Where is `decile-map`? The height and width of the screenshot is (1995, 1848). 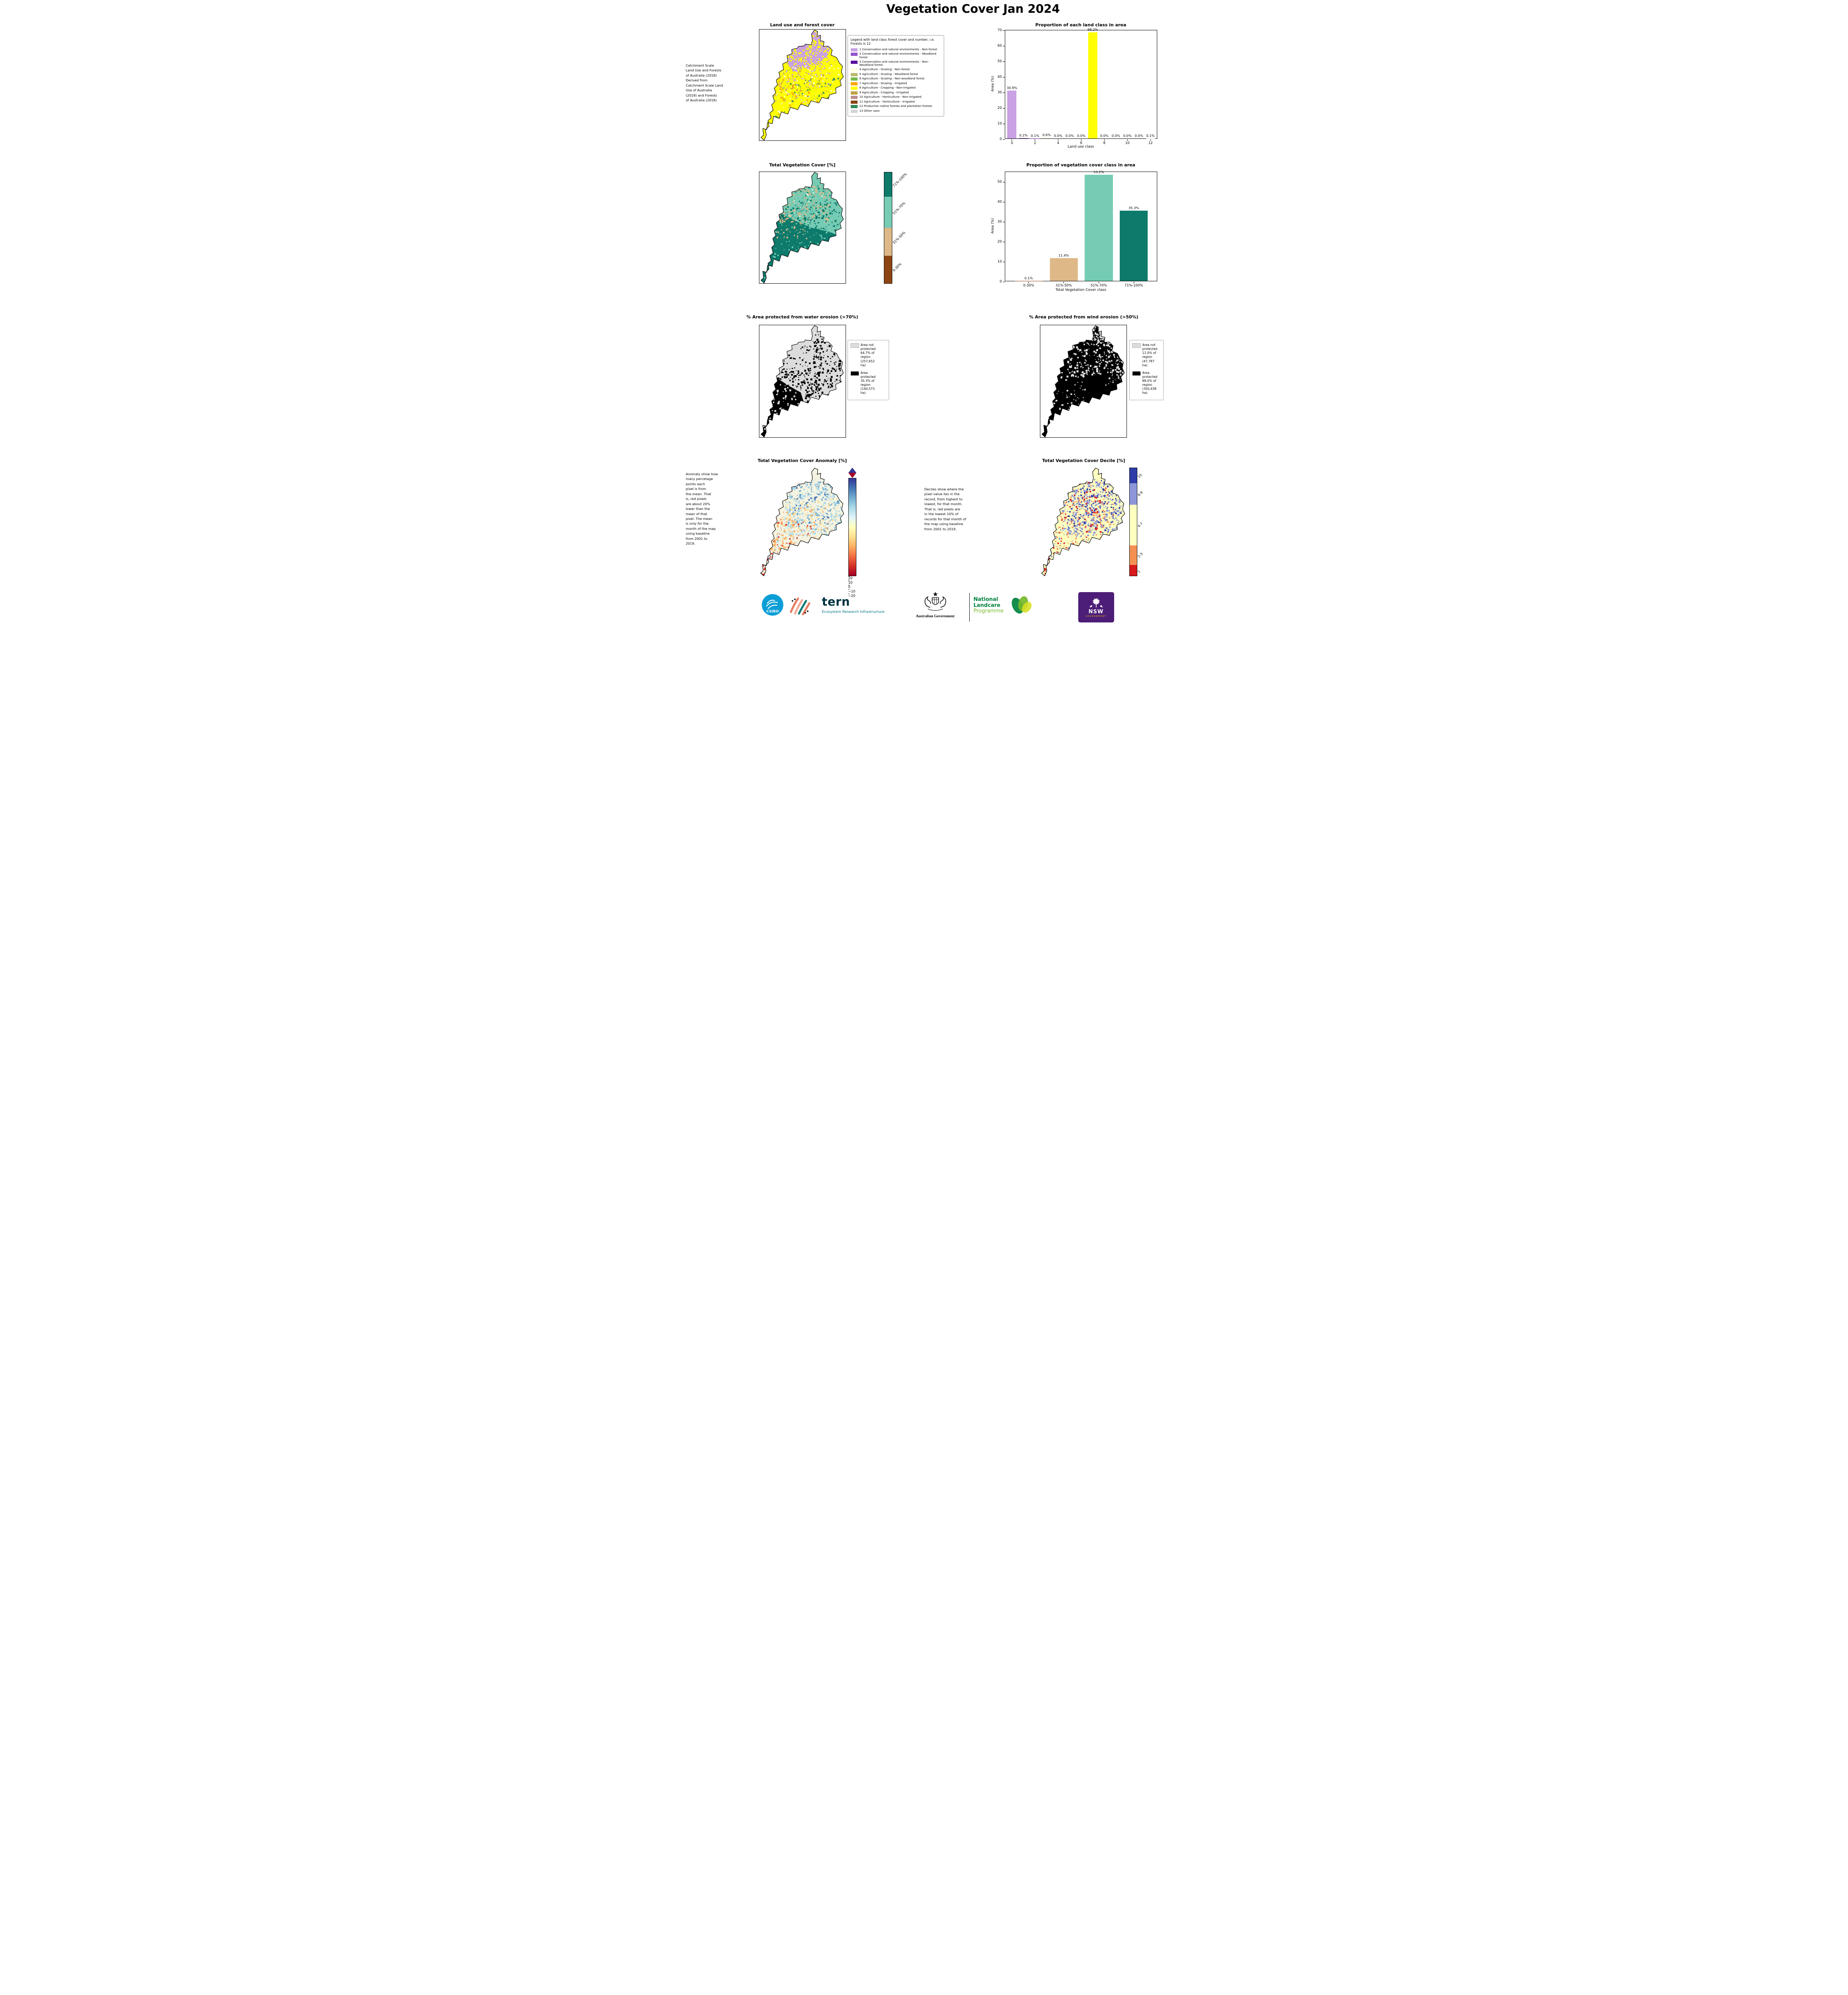 decile-map is located at coordinates (1083, 522).